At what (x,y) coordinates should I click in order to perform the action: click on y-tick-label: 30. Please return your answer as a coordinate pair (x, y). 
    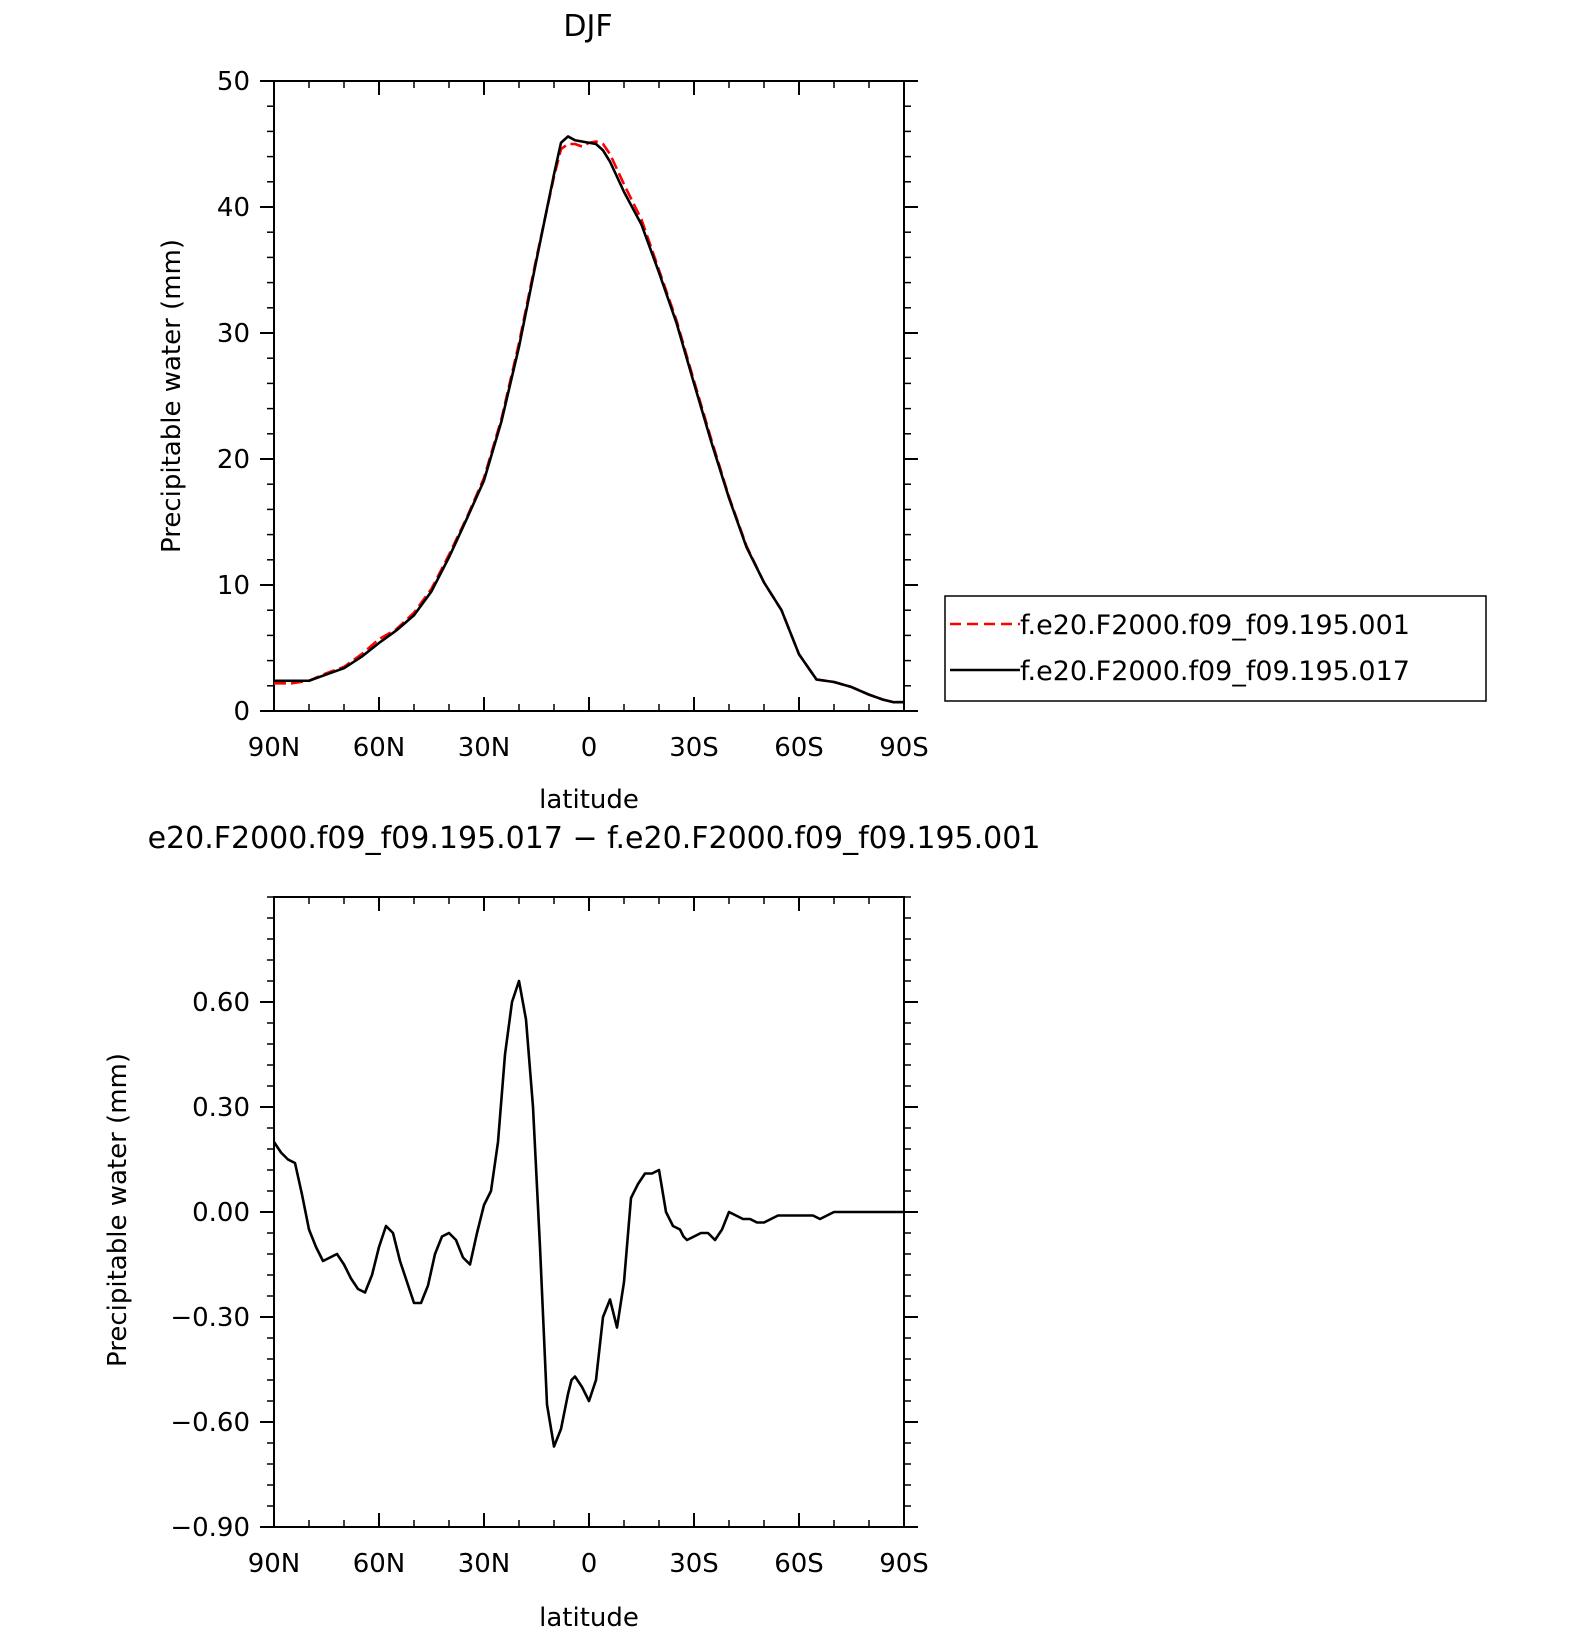
    Looking at the image, I should click on (233, 334).